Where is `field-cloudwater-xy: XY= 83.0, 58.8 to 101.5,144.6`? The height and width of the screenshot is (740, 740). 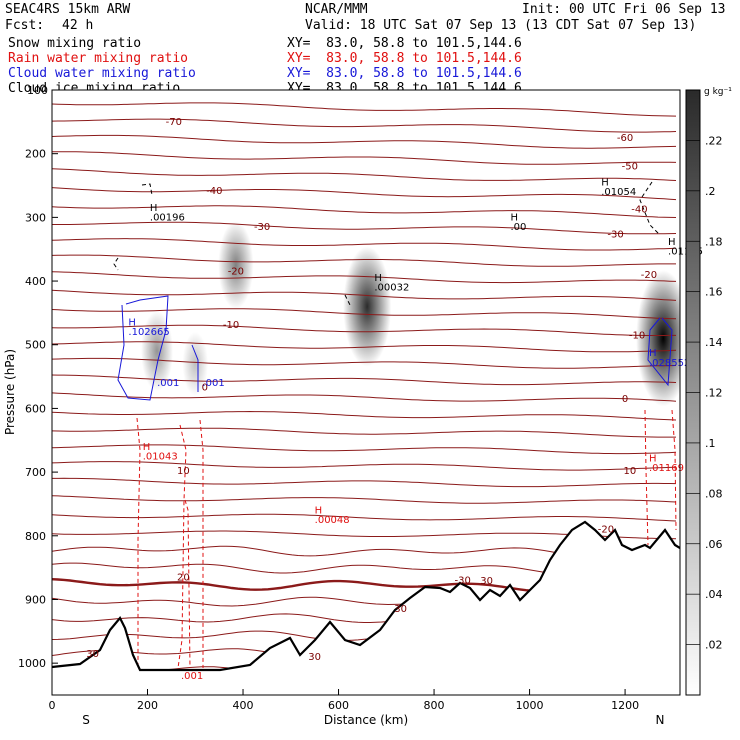 field-cloudwater-xy: XY= 83.0, 58.8 to 101.5,144.6 is located at coordinates (404, 73).